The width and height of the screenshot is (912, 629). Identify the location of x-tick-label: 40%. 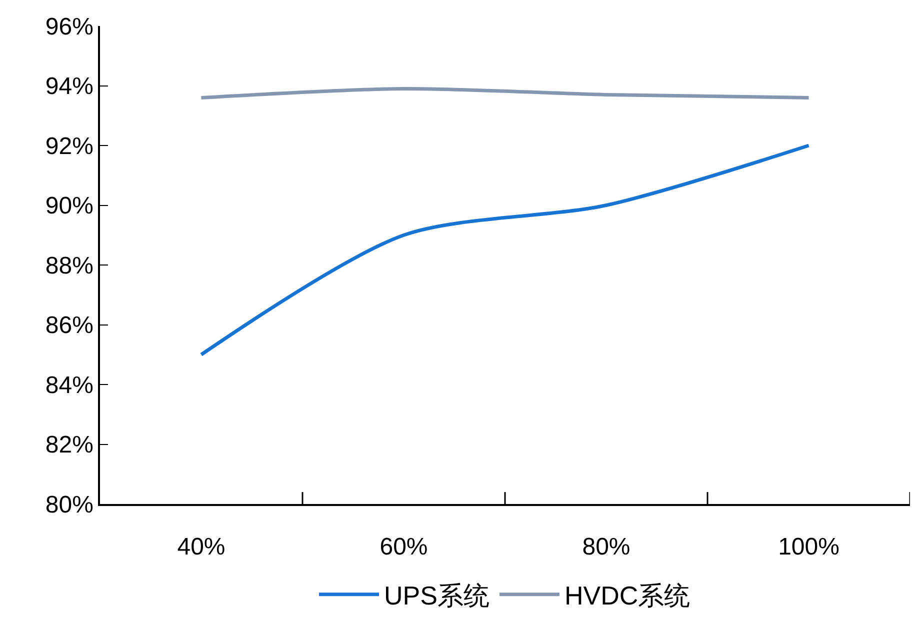
(201, 547).